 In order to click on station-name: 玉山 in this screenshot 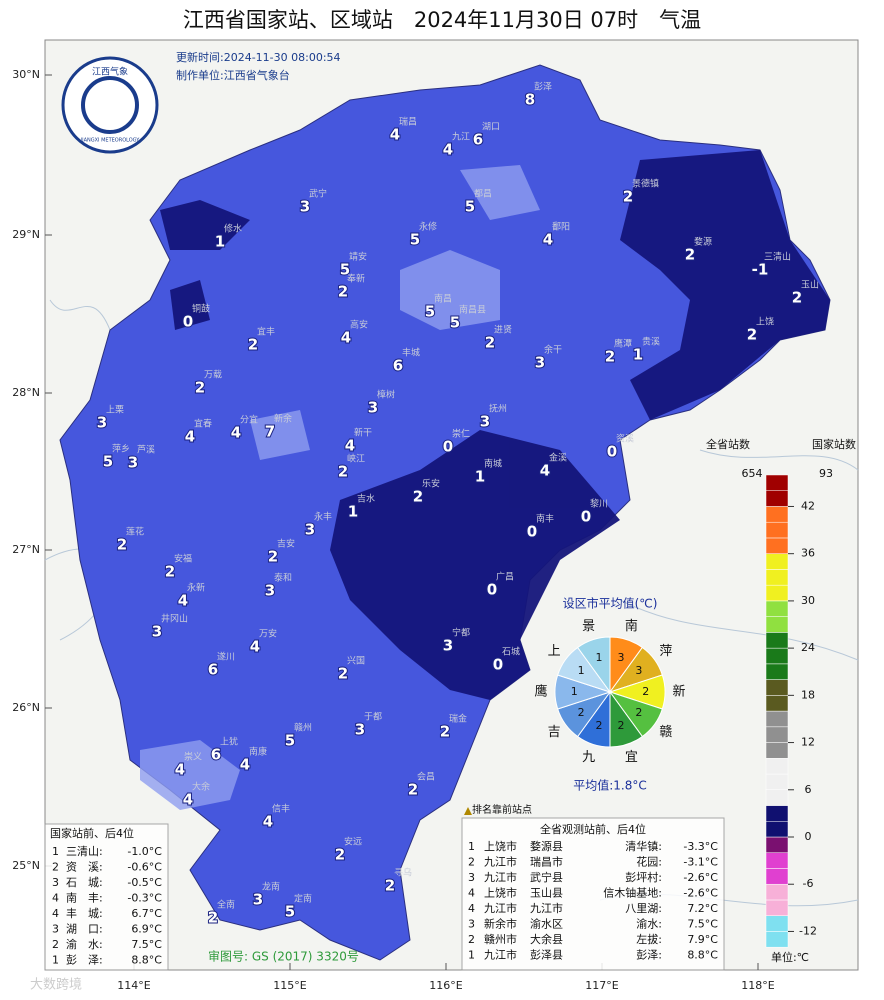, I will do `click(810, 285)`.